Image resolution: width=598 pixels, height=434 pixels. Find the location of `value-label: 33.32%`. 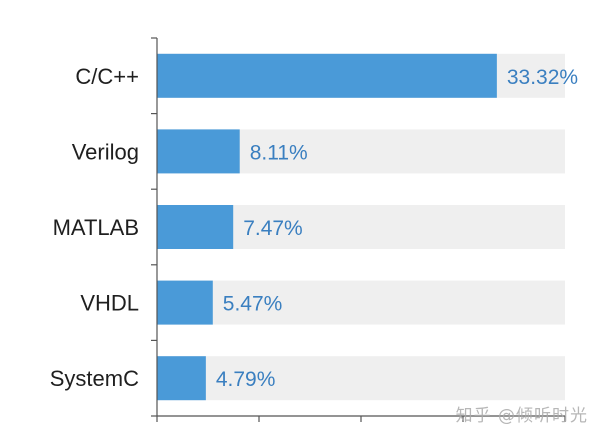

value-label: 33.32% is located at coordinates (542, 77).